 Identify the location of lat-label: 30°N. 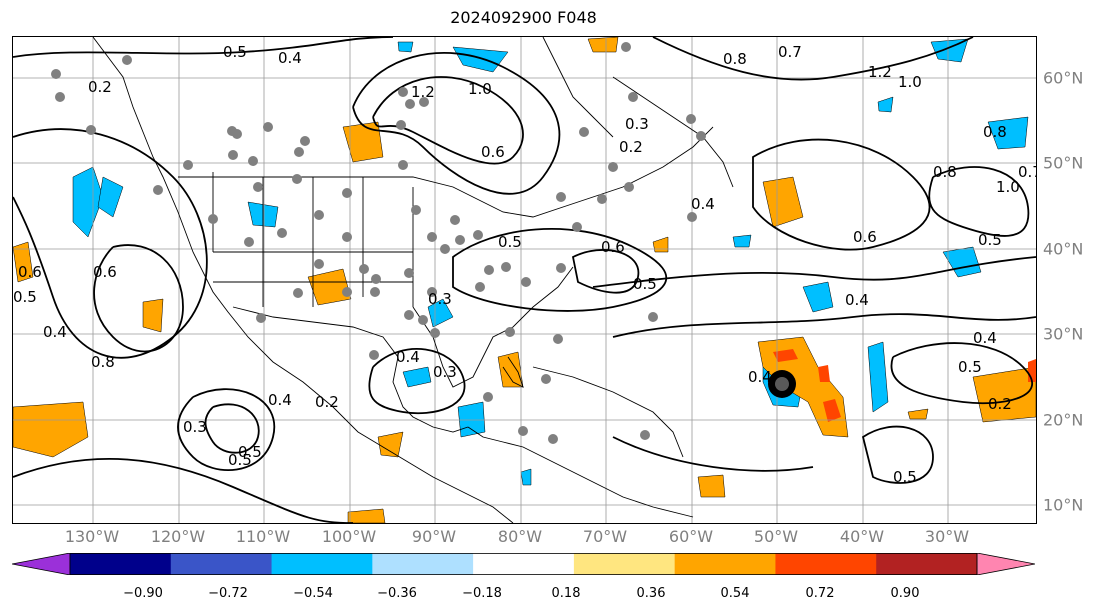
(1063, 334).